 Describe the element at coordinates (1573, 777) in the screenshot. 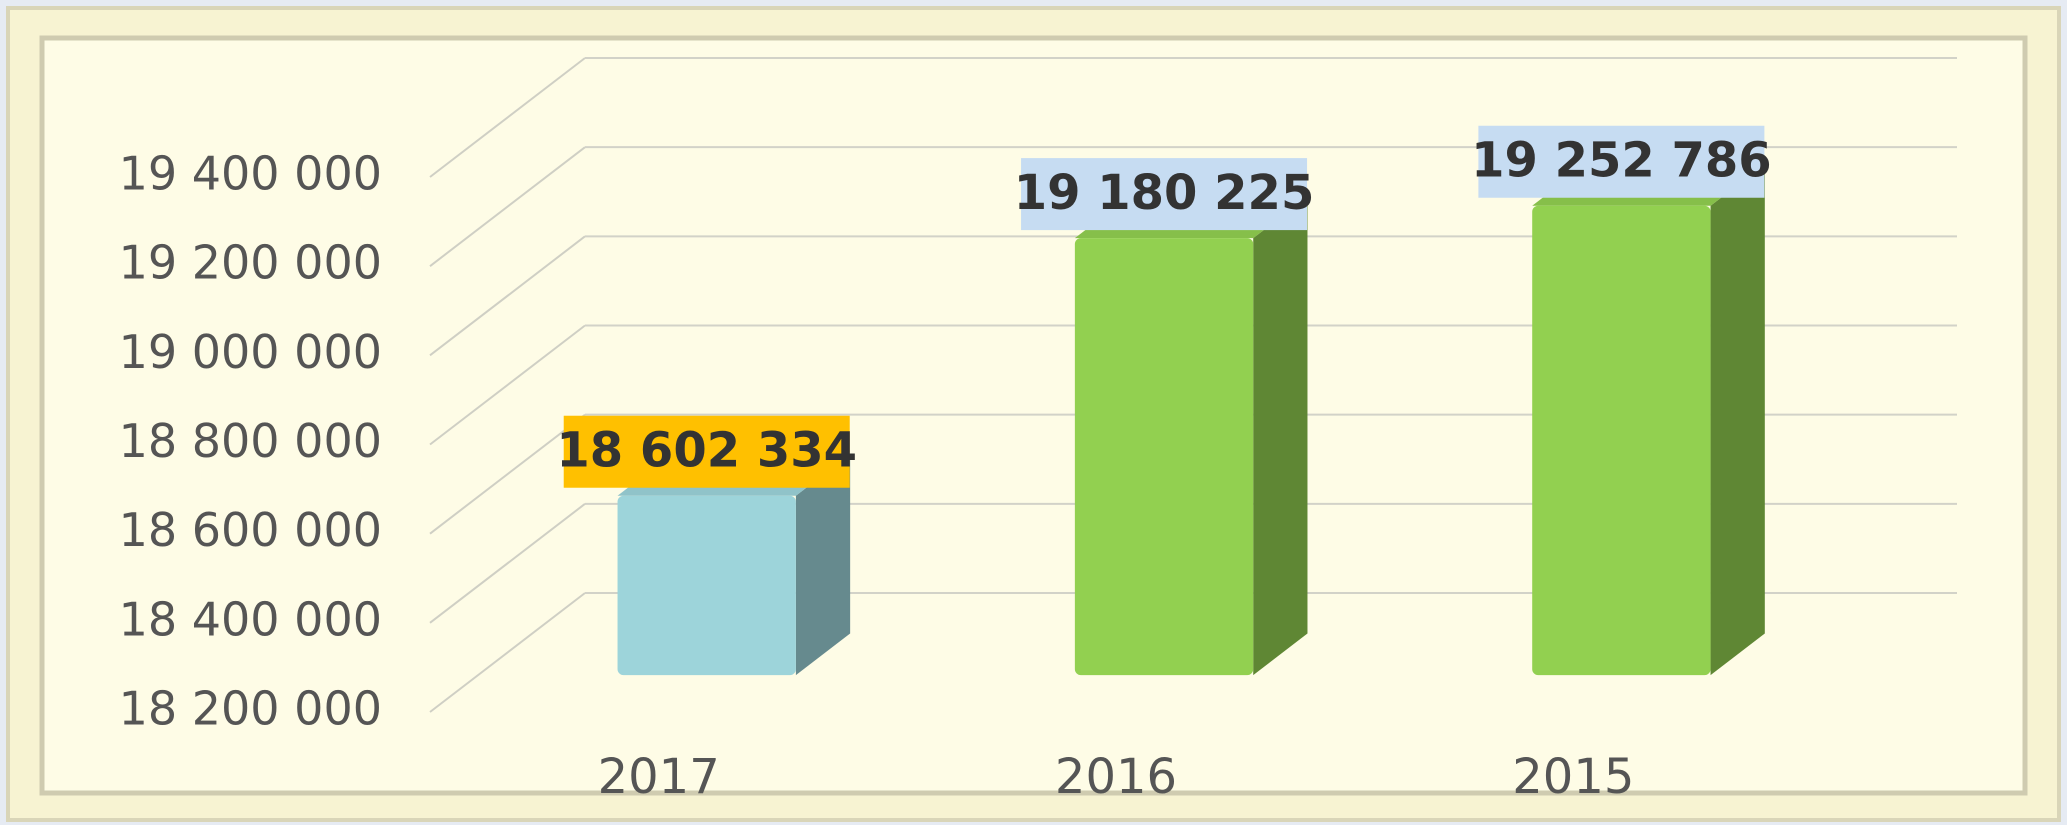

I see `x-tick-label: 2015` at that location.